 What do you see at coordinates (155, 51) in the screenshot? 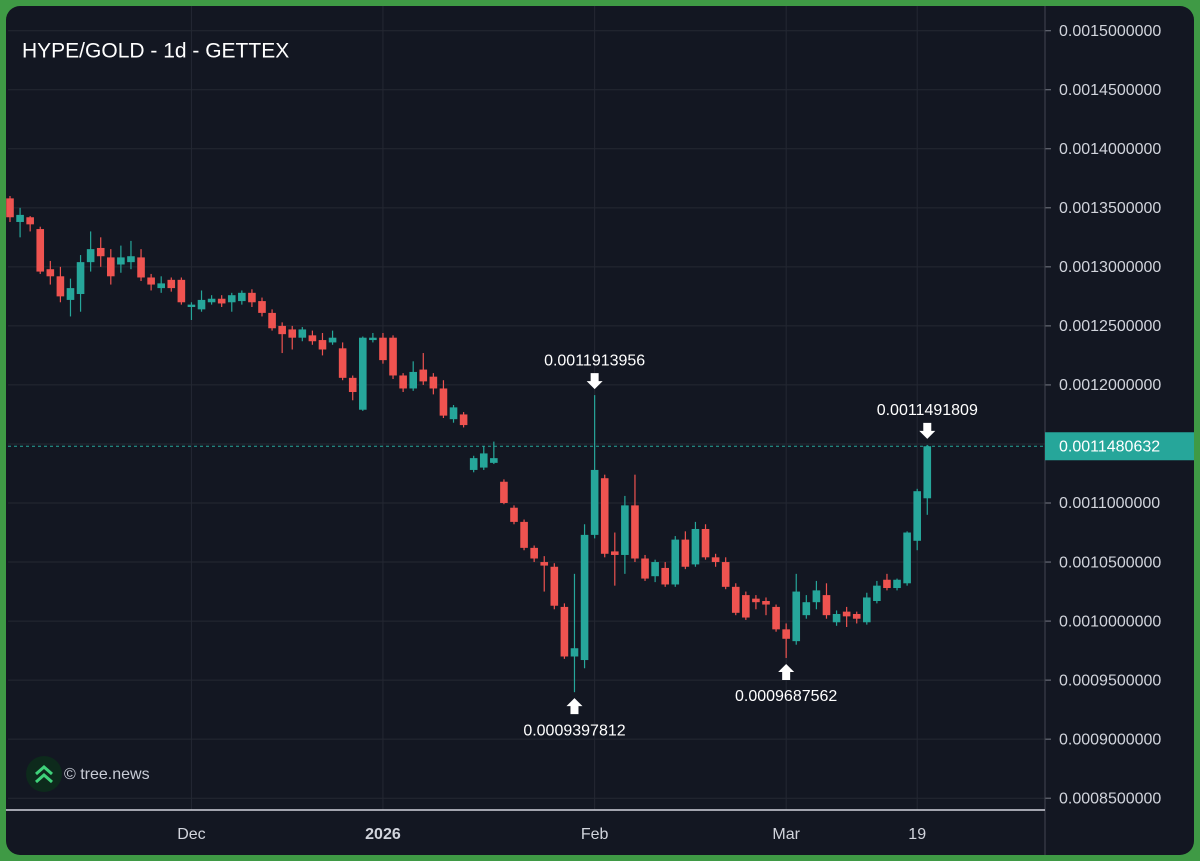
I see `chart-title: HYPE/GOLD - 1d - GETTEX` at bounding box center [155, 51].